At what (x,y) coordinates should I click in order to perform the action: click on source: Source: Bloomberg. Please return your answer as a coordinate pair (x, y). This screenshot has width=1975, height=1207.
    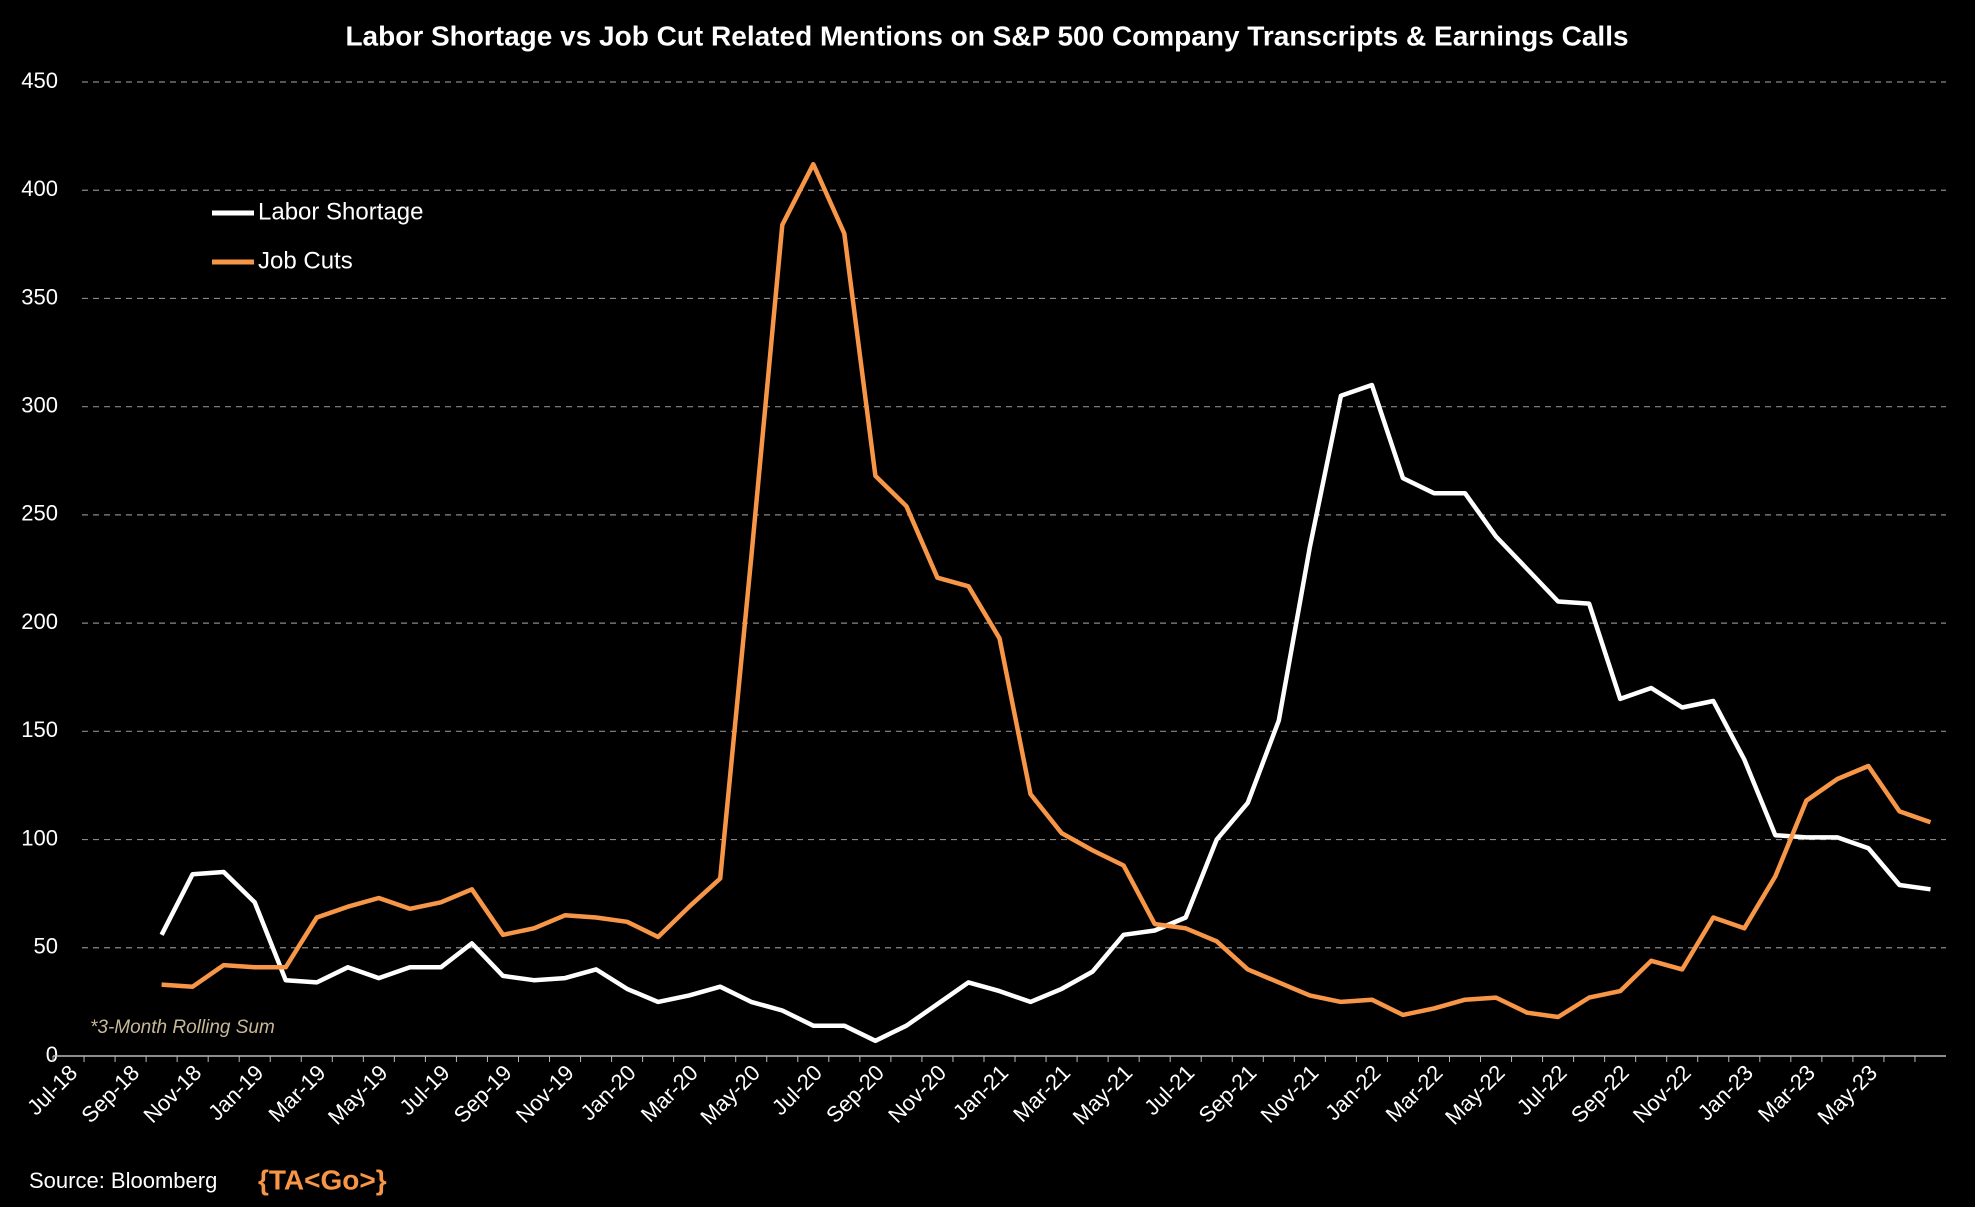
    Looking at the image, I should click on (123, 1180).